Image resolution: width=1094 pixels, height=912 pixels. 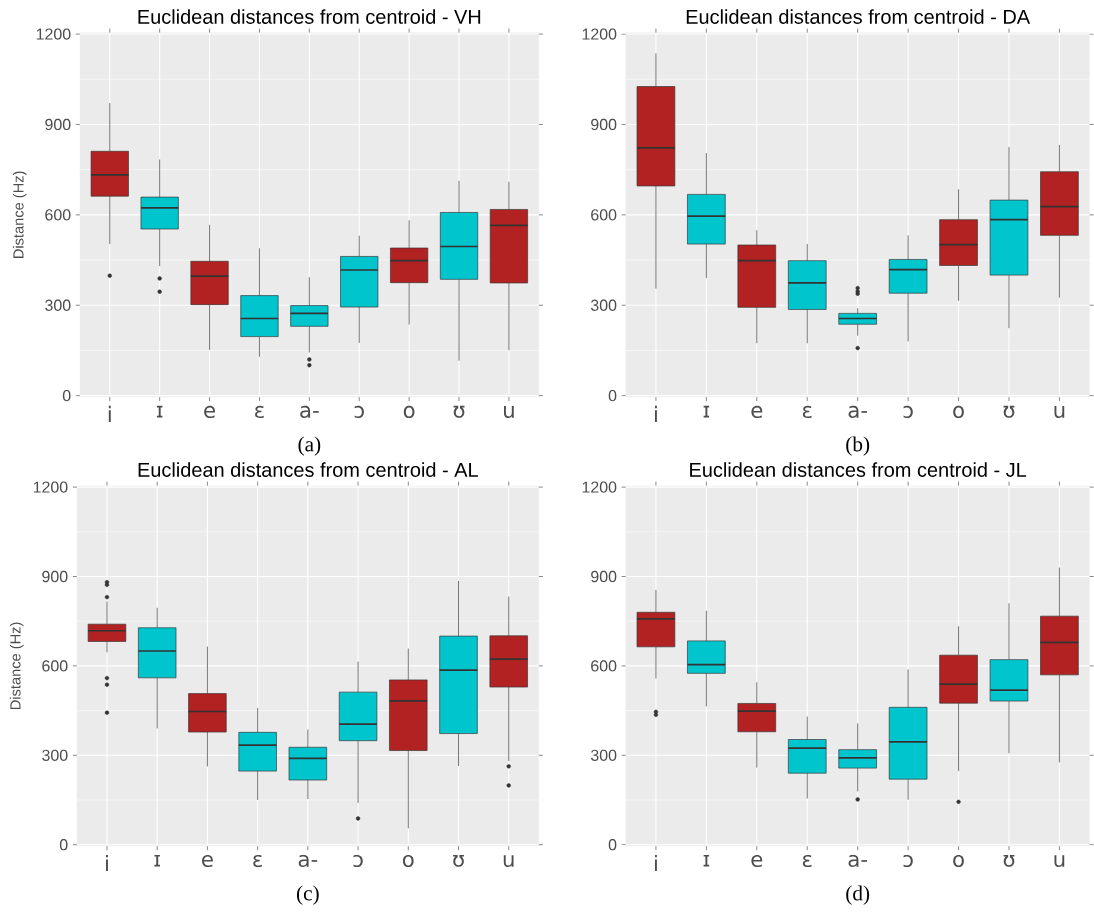 I want to click on text: (a), so click(x=309, y=446).